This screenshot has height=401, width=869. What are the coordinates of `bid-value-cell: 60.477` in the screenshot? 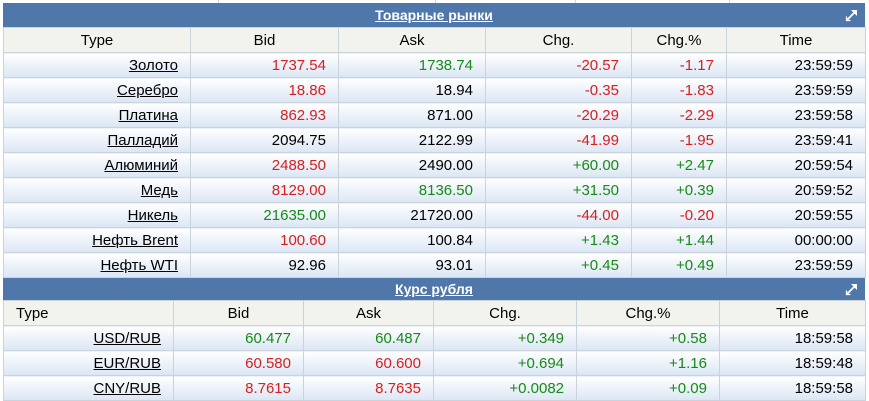 It's located at (238, 338).